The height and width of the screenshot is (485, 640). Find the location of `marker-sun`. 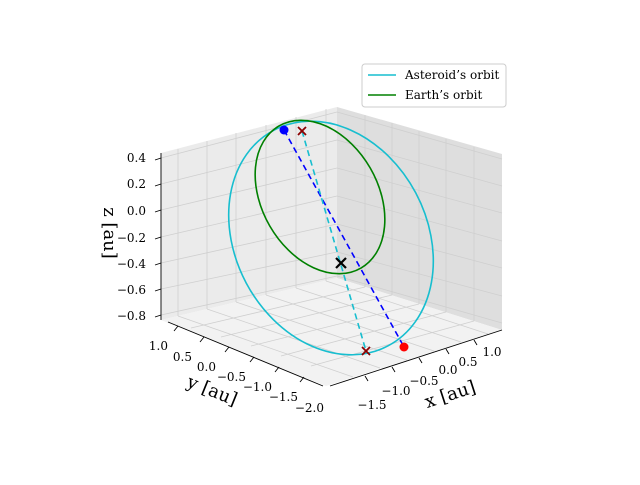

marker-sun is located at coordinates (341, 263).